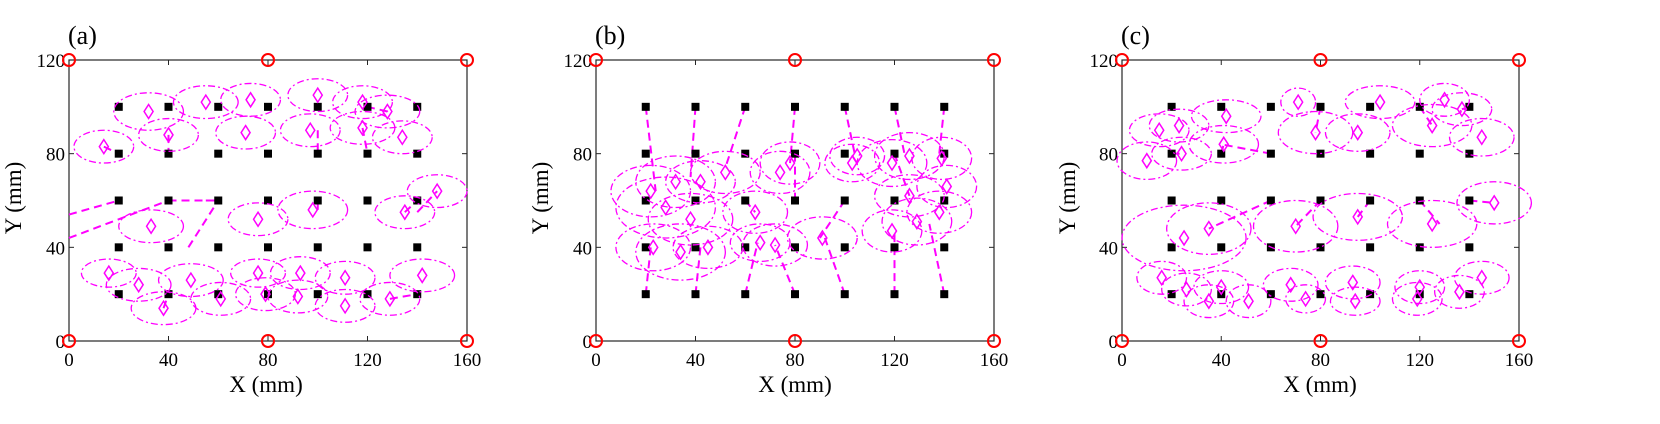 This screenshot has height=424, width=1660. What do you see at coordinates (61, 342) in the screenshot?
I see `y-tick-label: 0` at bounding box center [61, 342].